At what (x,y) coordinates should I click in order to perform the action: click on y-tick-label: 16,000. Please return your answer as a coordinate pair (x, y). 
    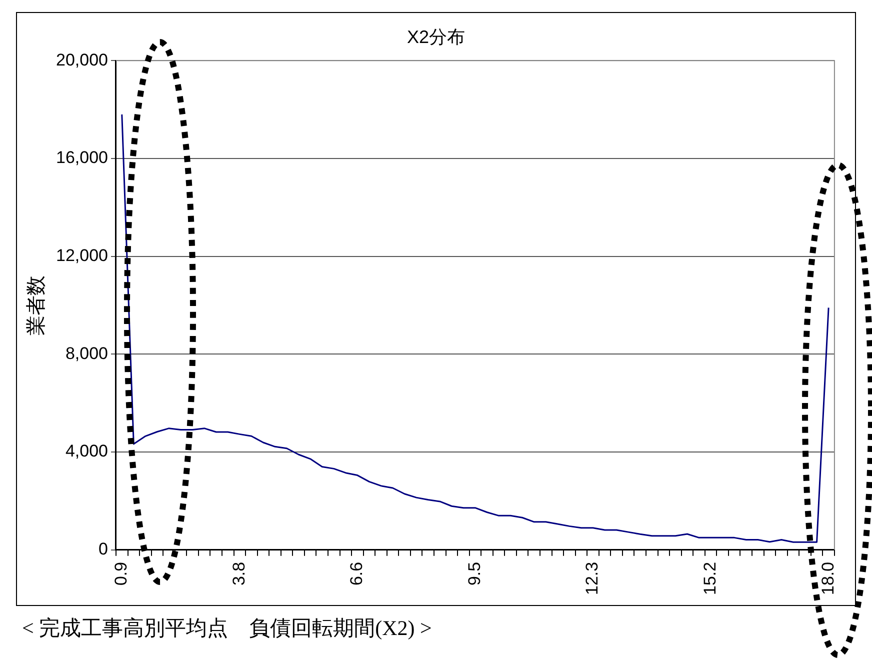
    Looking at the image, I should click on (82, 158).